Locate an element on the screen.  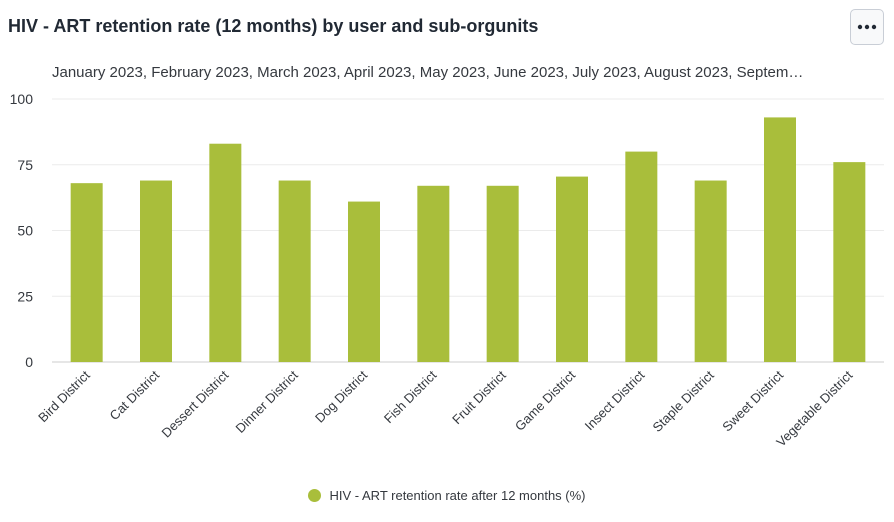
bar-insect-district is located at coordinates (641, 256).